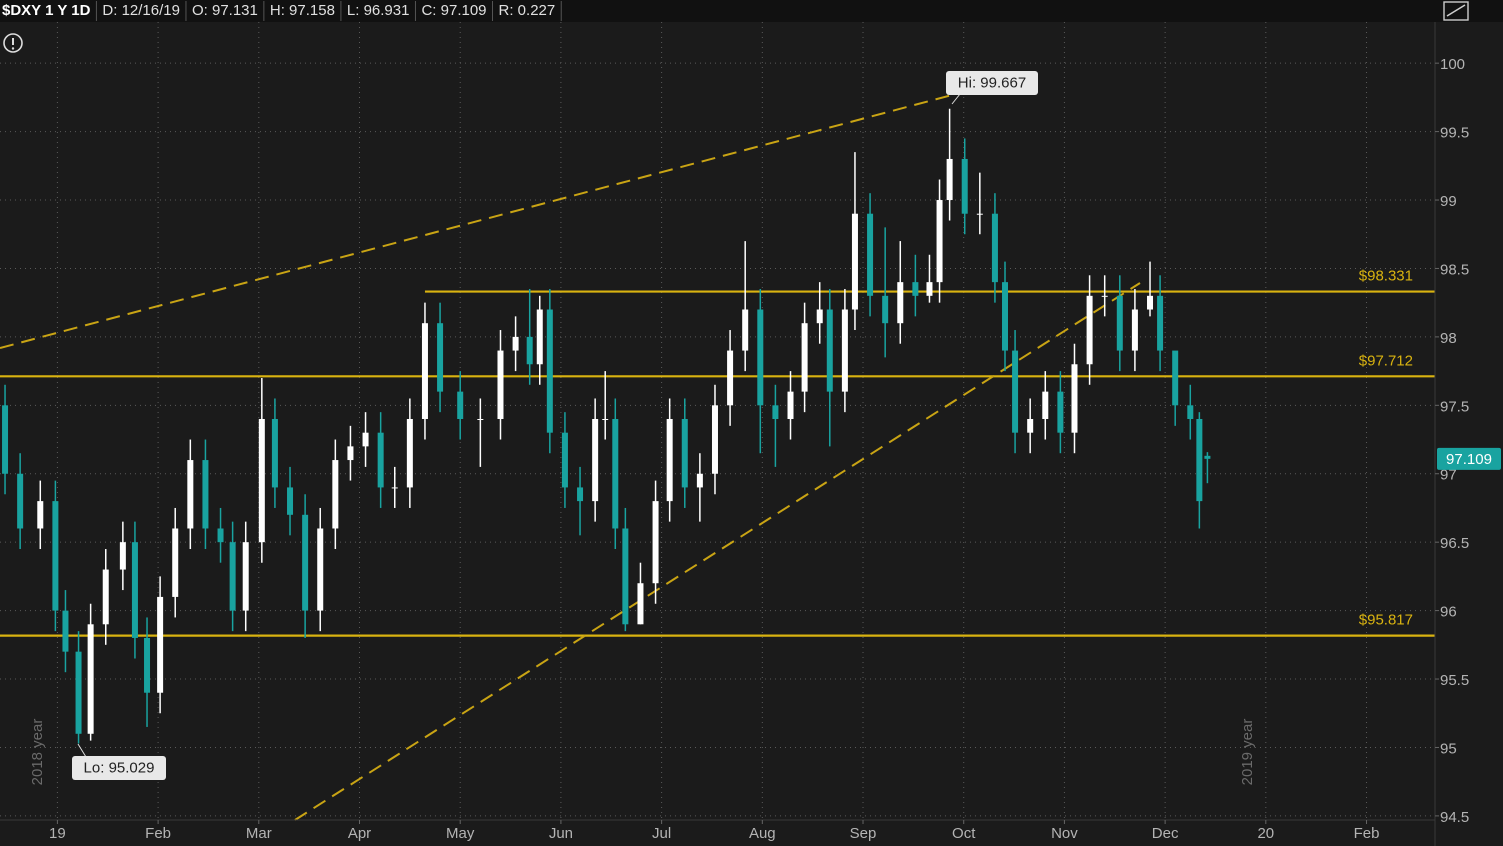 This screenshot has height=846, width=1503. What do you see at coordinates (1265, 833) in the screenshot?
I see `x-tick-label: 20` at bounding box center [1265, 833].